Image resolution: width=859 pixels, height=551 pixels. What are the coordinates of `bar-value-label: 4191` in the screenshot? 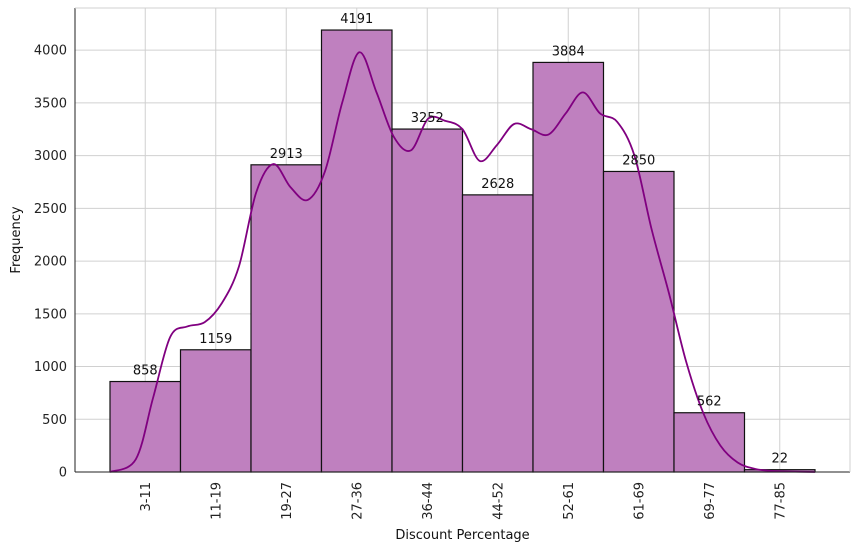 It's located at (356, 19).